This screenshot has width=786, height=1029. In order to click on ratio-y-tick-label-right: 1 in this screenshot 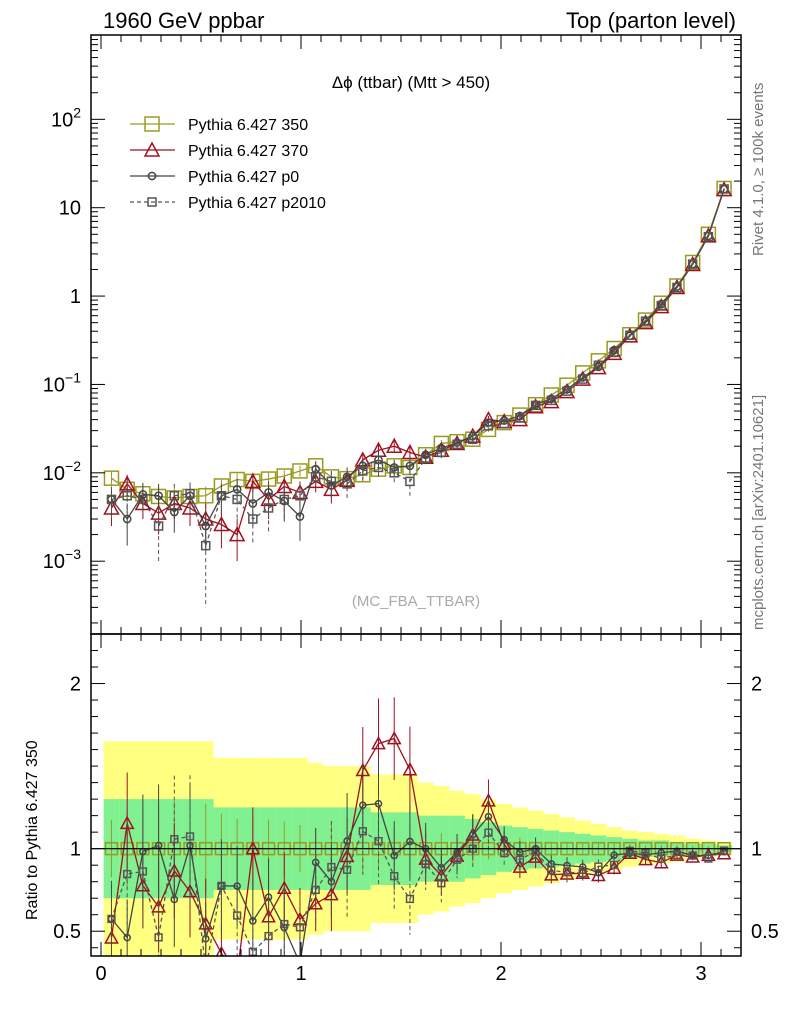, I will do `click(756, 850)`.